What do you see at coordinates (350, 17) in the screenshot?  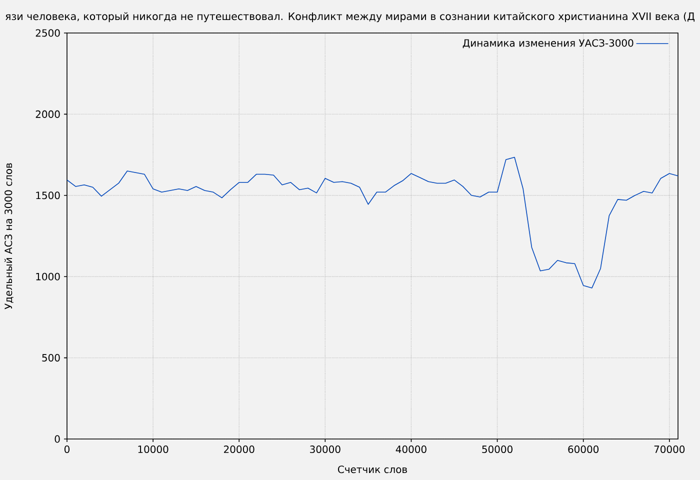 I see `chart-title: язи человека, который никогда не путешествовал. Конфликт между мирами в сознании китайского христианина XVII века (Д` at bounding box center [350, 17].